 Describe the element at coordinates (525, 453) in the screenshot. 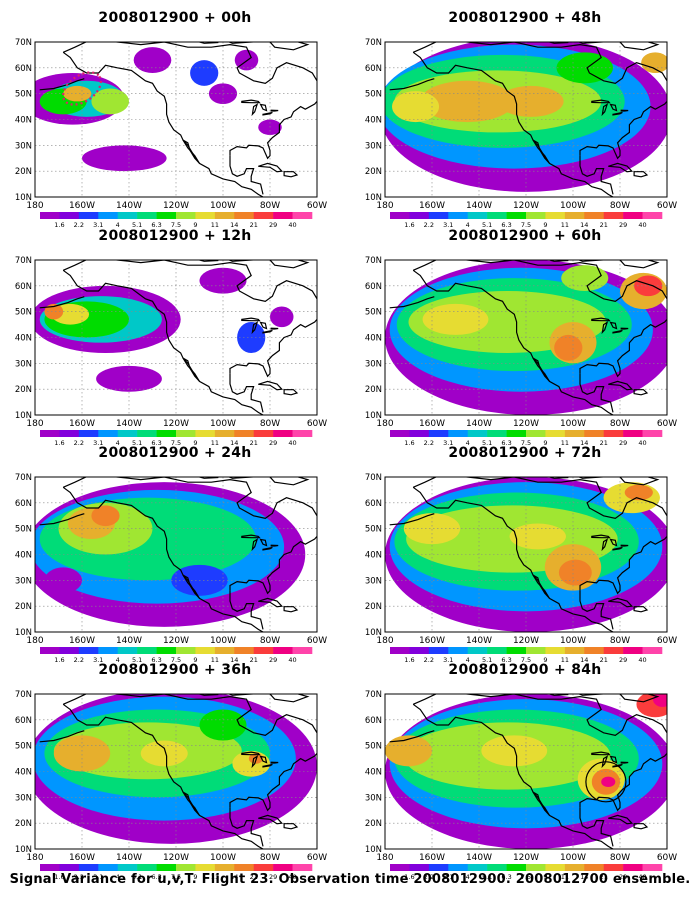

I see `panel-title: 2008012900 + 72h` at that location.